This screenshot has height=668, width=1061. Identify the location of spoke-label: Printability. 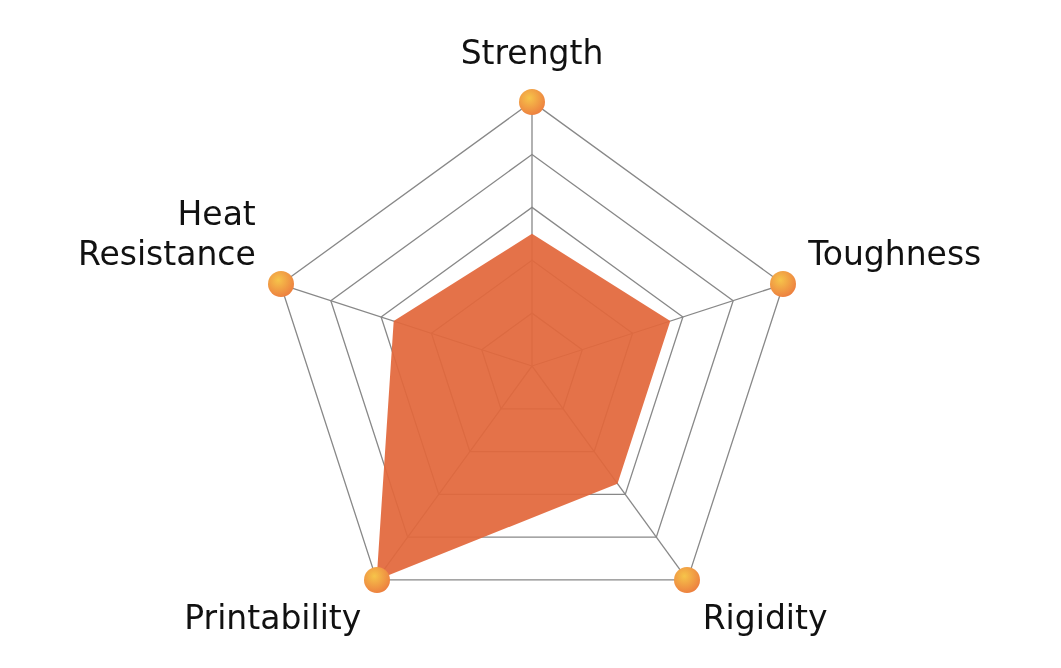
(273, 618).